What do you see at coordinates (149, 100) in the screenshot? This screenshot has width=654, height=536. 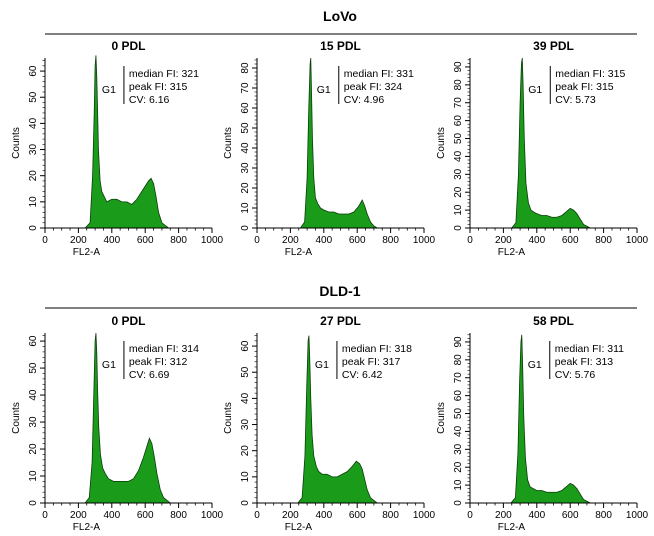 I see `stat-line: CV: 6.16` at bounding box center [149, 100].